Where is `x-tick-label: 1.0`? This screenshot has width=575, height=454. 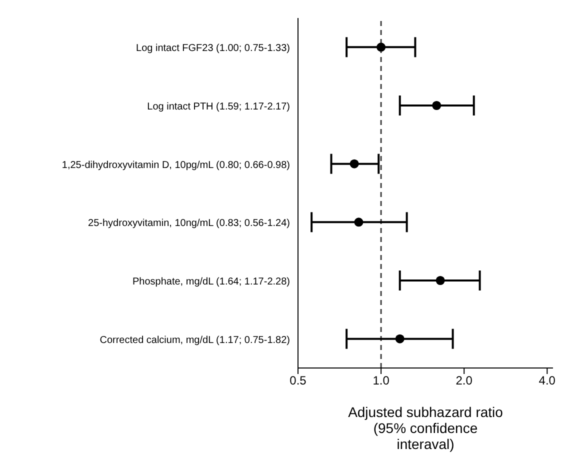 x-tick-label: 1.0 is located at coordinates (381, 381).